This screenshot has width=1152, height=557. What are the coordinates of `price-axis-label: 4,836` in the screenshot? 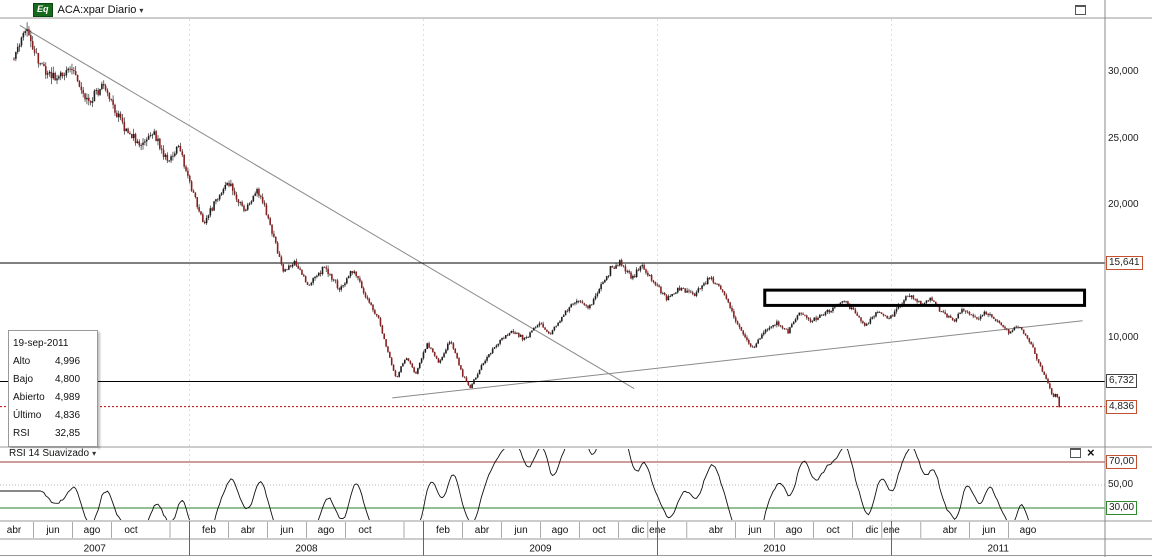 It's located at (1122, 406).